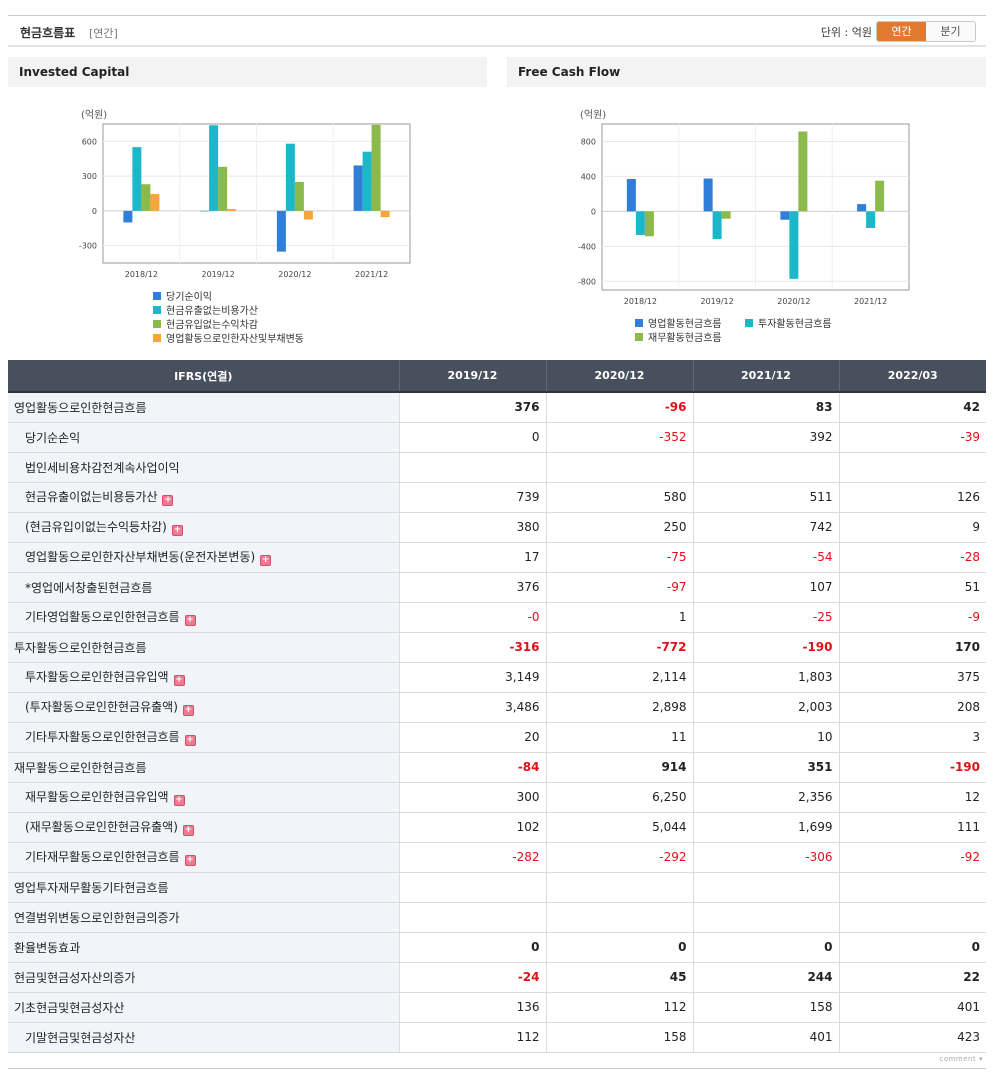 This screenshot has width=997, height=1086. Describe the element at coordinates (89, 141) in the screenshot. I see `y-tick-label: 600` at that location.